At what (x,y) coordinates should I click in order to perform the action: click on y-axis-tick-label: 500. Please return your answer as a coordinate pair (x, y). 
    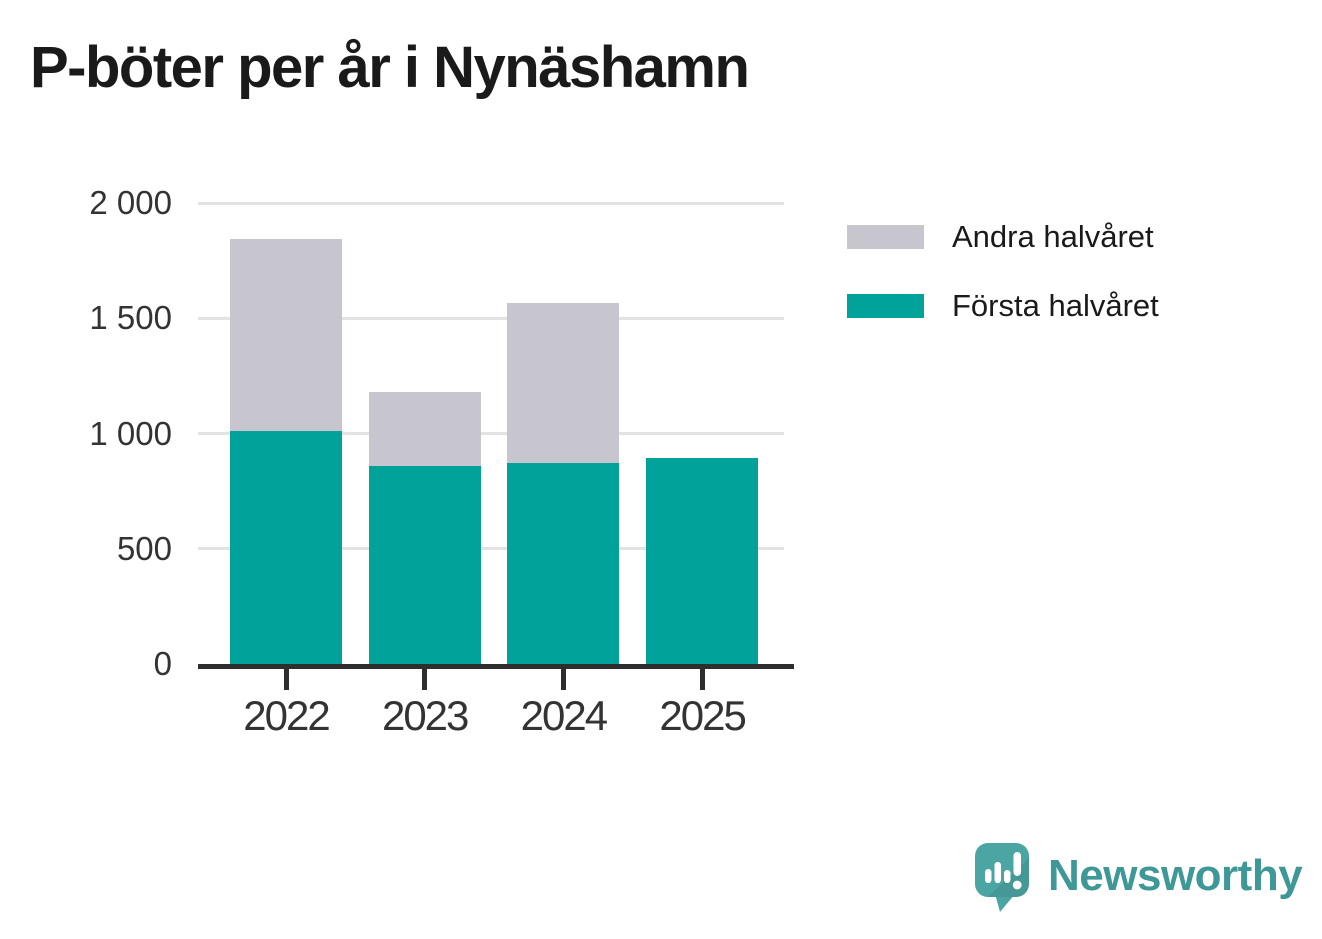
    Looking at the image, I should click on (144, 548).